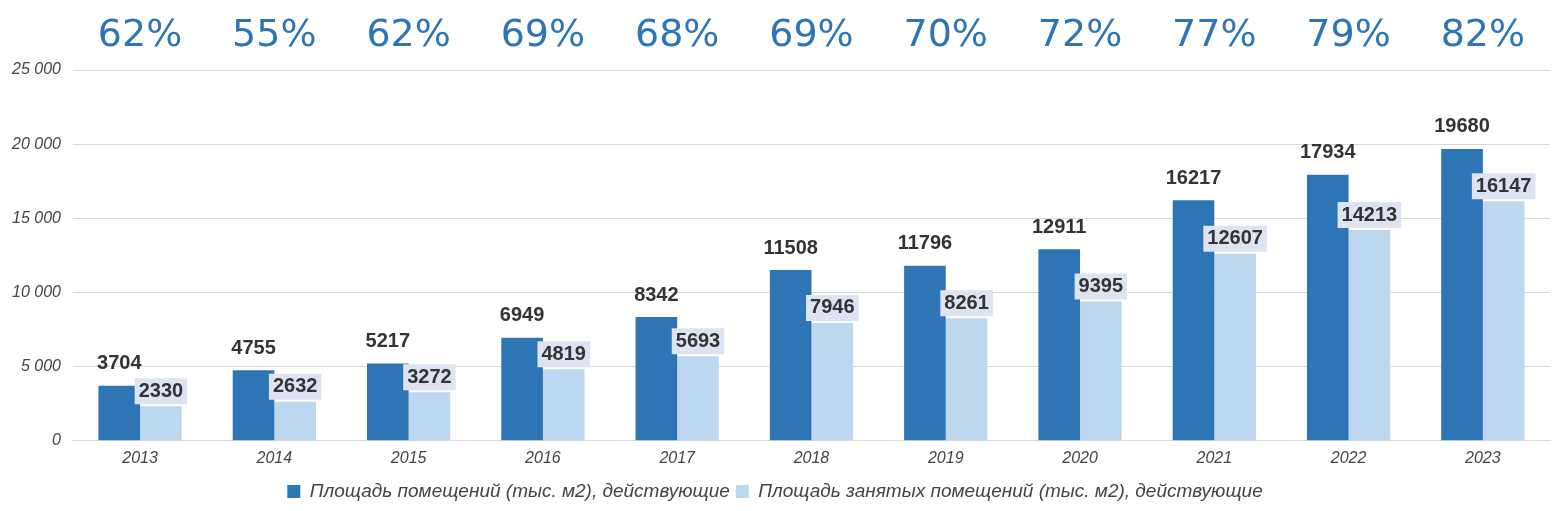 Image resolution: width=1560 pixels, height=511 pixels. What do you see at coordinates (295, 385) in the screenshot?
I see `data-label: 2632` at bounding box center [295, 385].